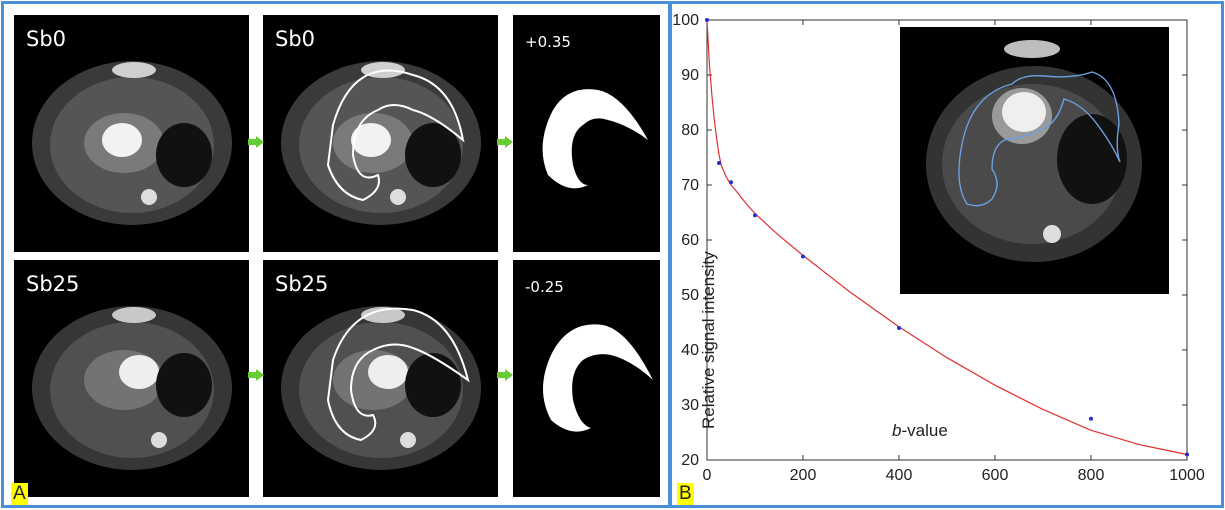 The height and width of the screenshot is (510, 1225). What do you see at coordinates (920, 430) in the screenshot?
I see `x-axis-label: b-value` at bounding box center [920, 430].